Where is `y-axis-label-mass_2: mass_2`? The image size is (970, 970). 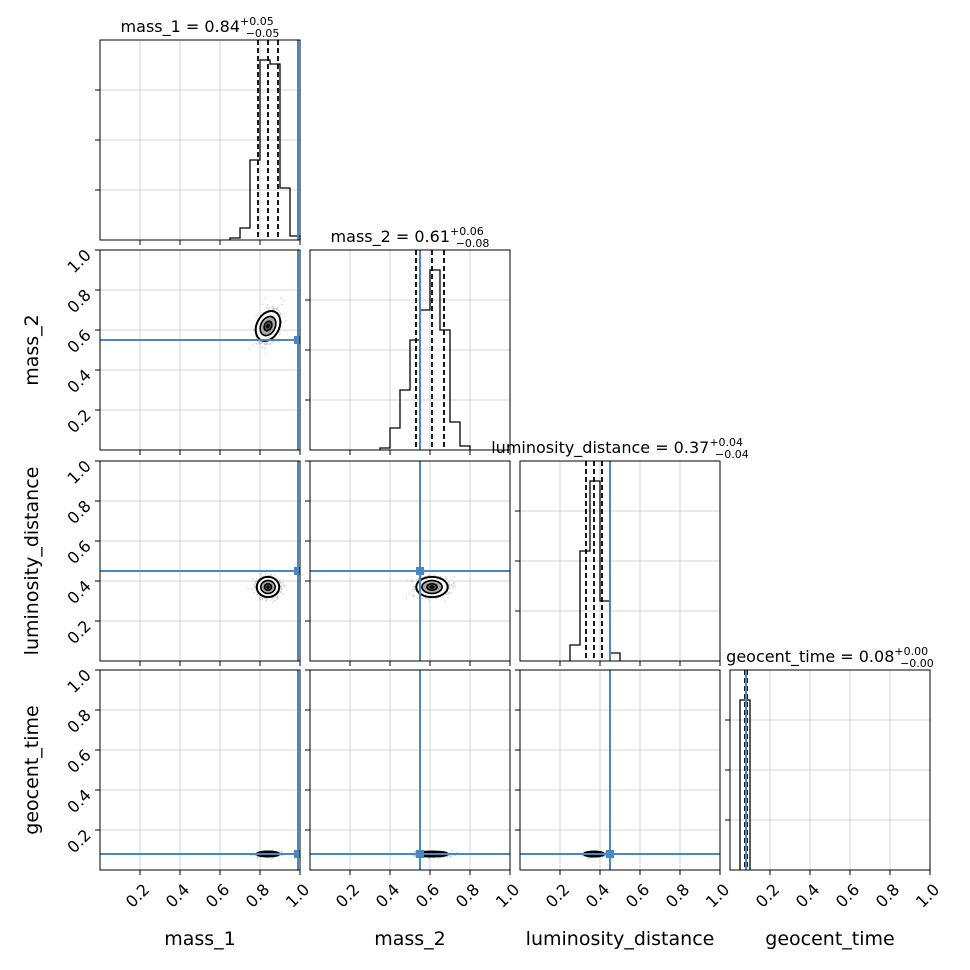
y-axis-label-mass_2: mass_2 is located at coordinates (32, 350).